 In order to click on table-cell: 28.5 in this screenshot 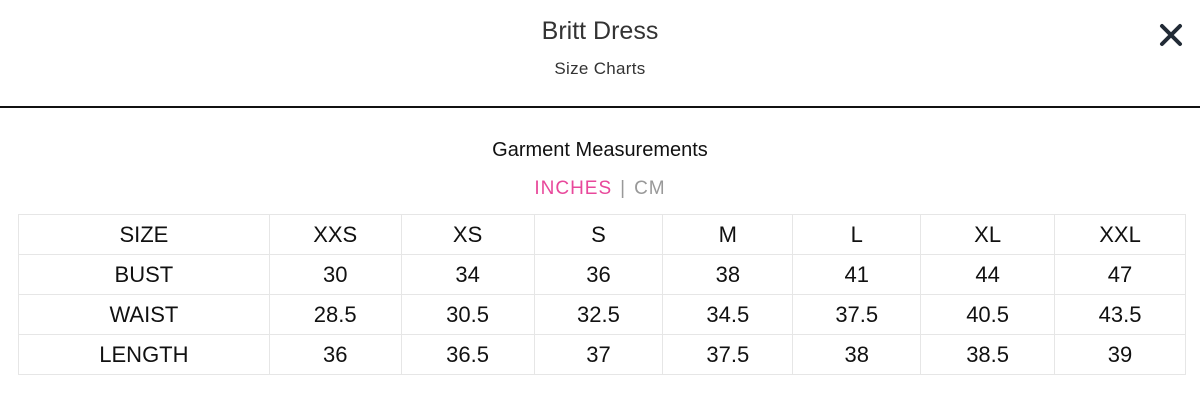, I will do `click(335, 314)`.